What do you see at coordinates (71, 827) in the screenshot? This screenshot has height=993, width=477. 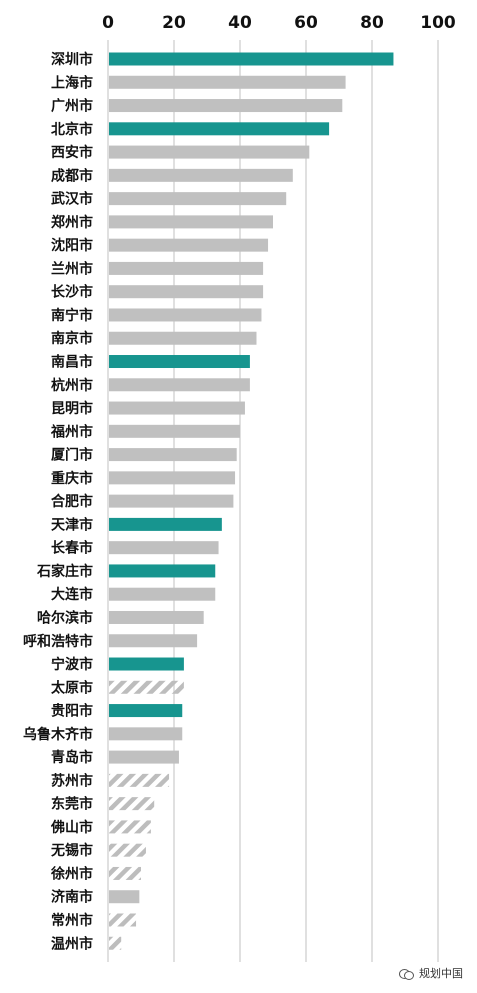 I see `category-label: 佛山市` at bounding box center [71, 827].